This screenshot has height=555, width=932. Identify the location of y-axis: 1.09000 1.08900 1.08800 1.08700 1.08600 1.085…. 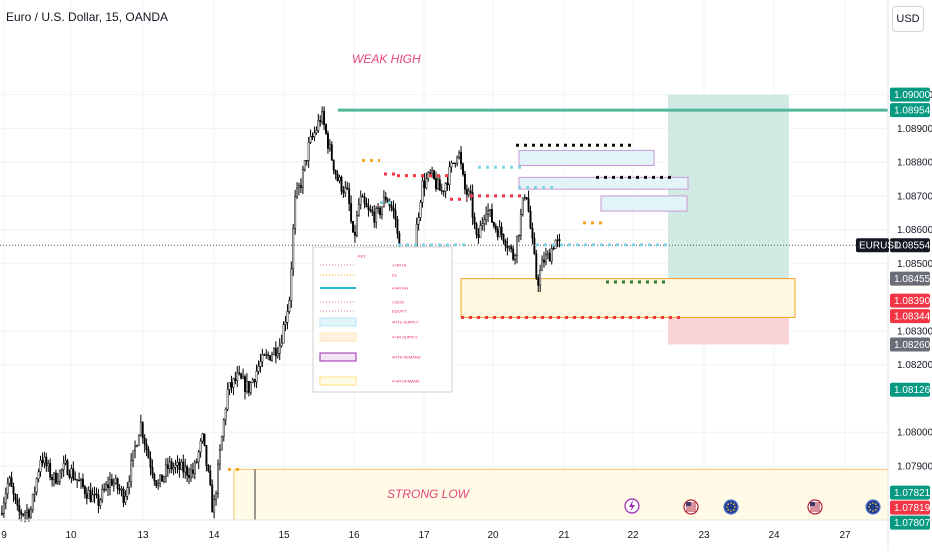
(909, 275).